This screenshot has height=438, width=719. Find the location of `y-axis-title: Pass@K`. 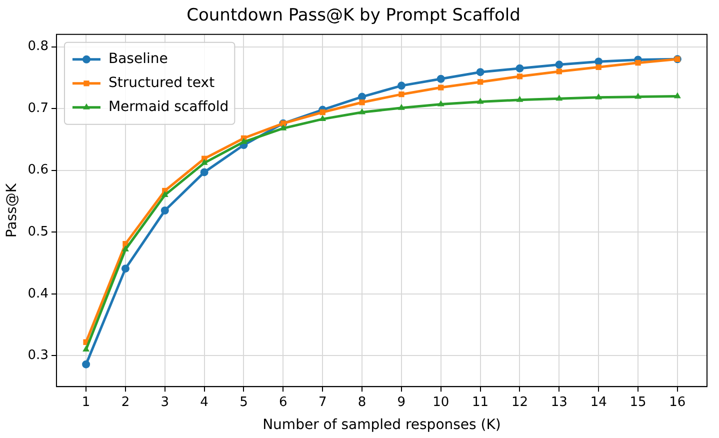

y-axis-title: Pass@K is located at coordinates (12, 210).